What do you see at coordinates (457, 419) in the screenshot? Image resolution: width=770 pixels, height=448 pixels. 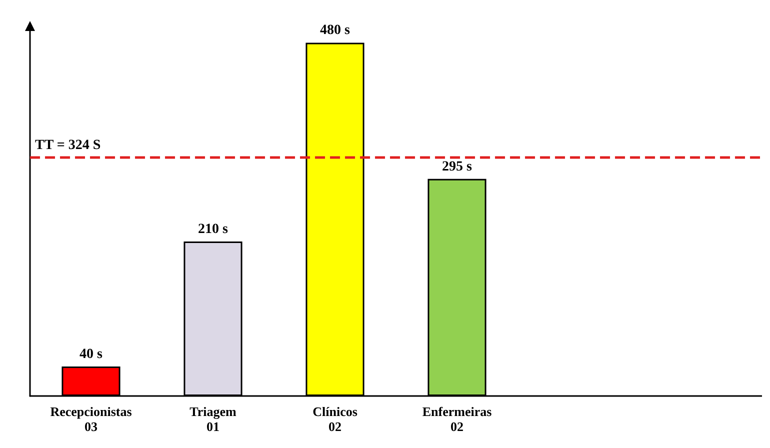 I see `x-tick-label: Enfermeiras 02` at bounding box center [457, 419].